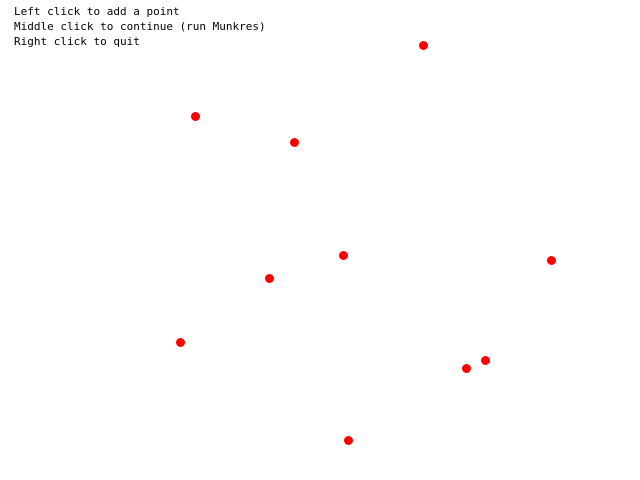 The width and height of the screenshot is (640, 480). What do you see at coordinates (77, 41) in the screenshot?
I see `instruction-quit: Right click to quit` at bounding box center [77, 41].